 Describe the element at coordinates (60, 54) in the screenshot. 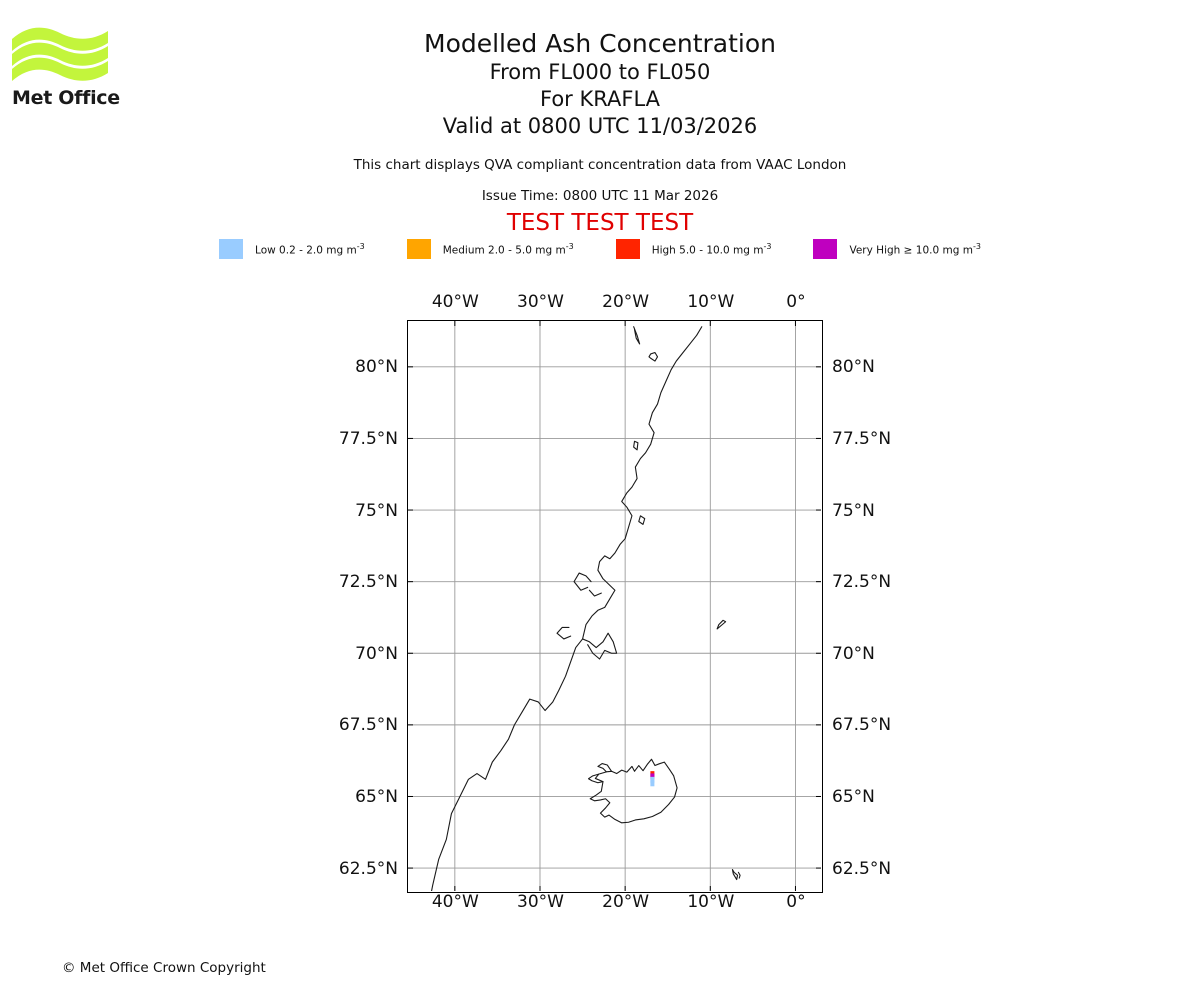

I see `met-office-wave-icon` at that location.